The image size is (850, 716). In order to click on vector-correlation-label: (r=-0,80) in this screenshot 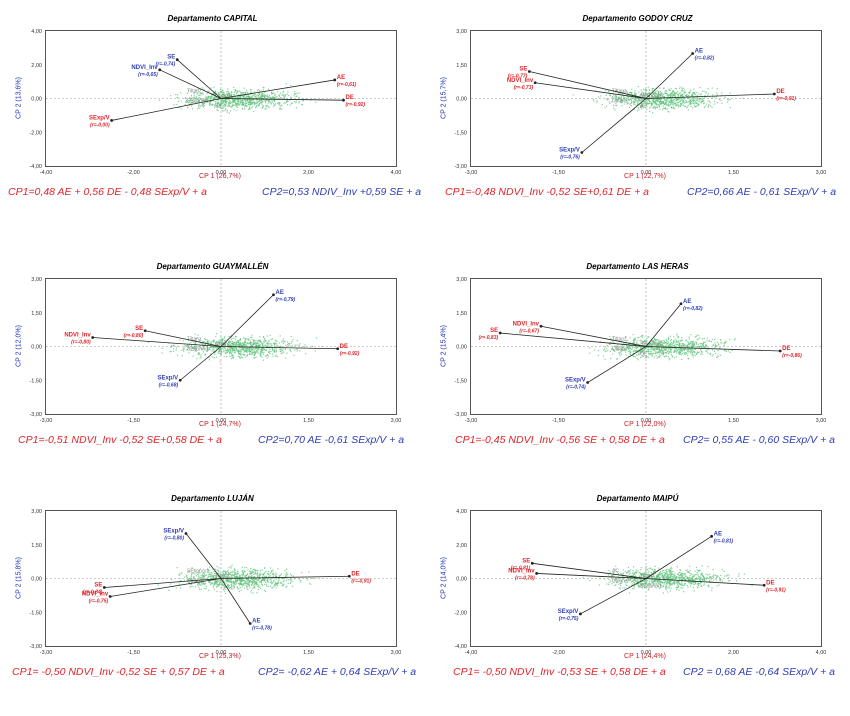, I will do `click(134, 336)`.